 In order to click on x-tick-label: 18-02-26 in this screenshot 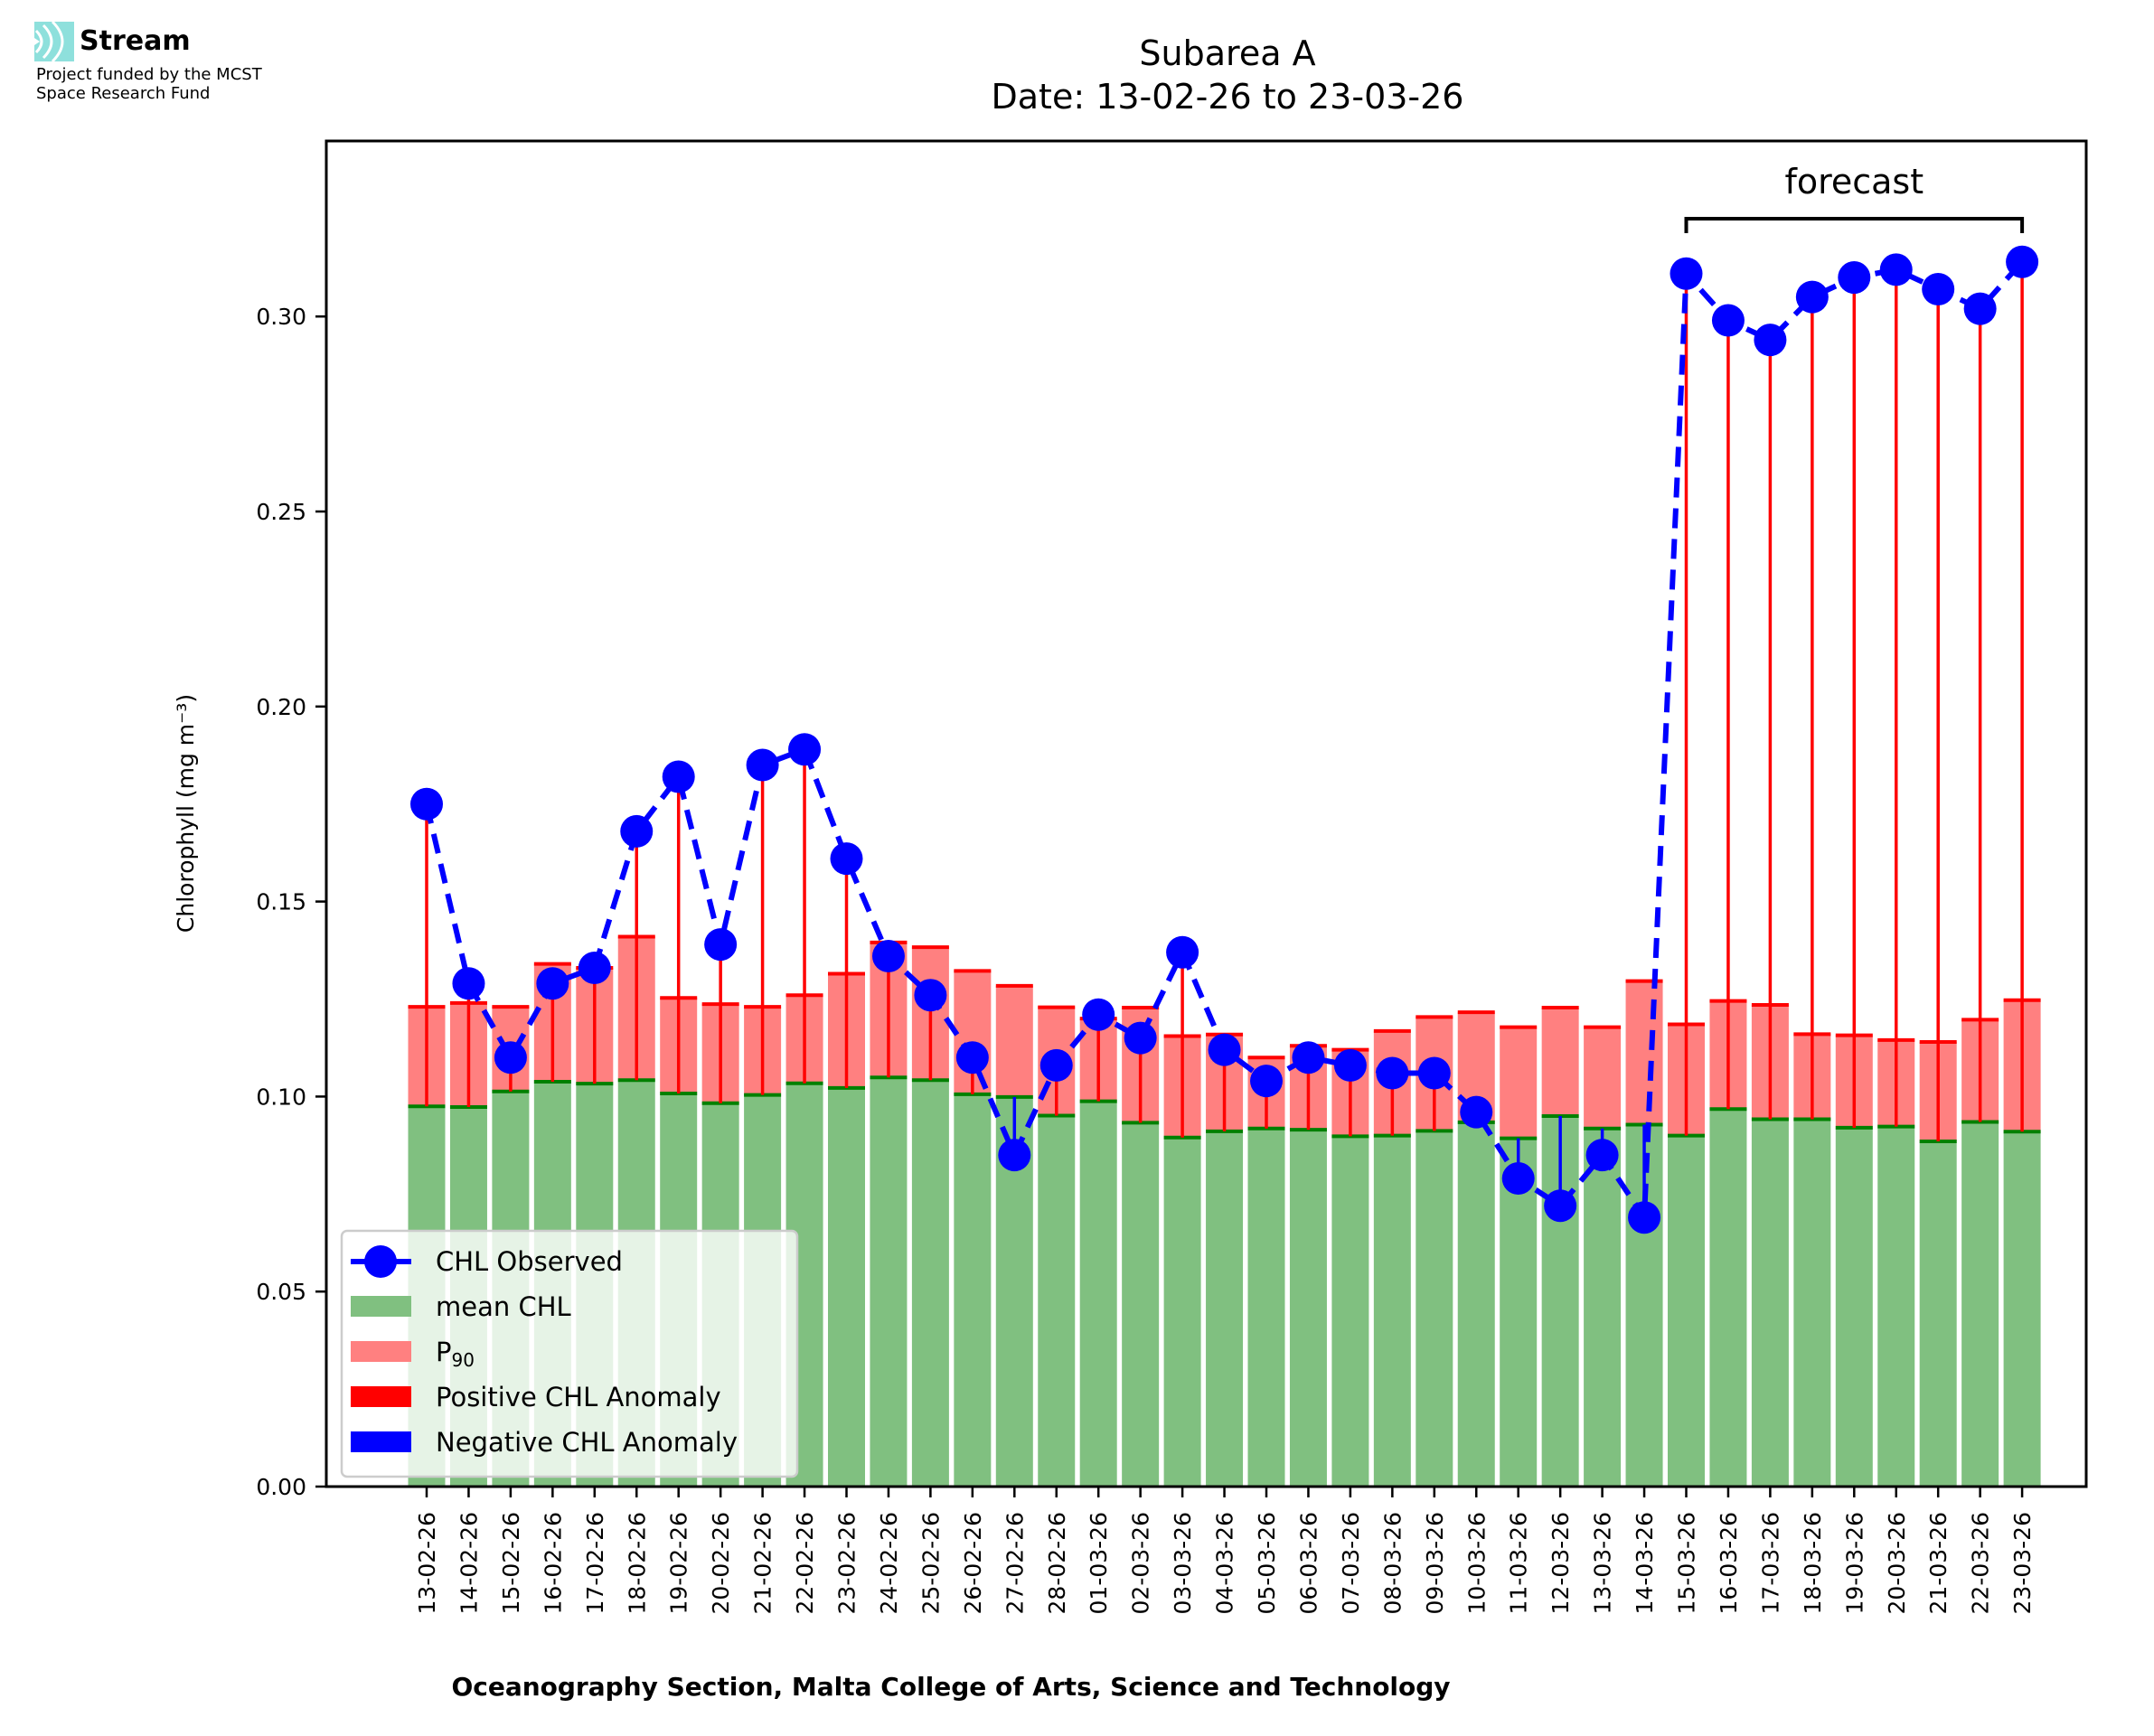, I will do `click(637, 1563)`.